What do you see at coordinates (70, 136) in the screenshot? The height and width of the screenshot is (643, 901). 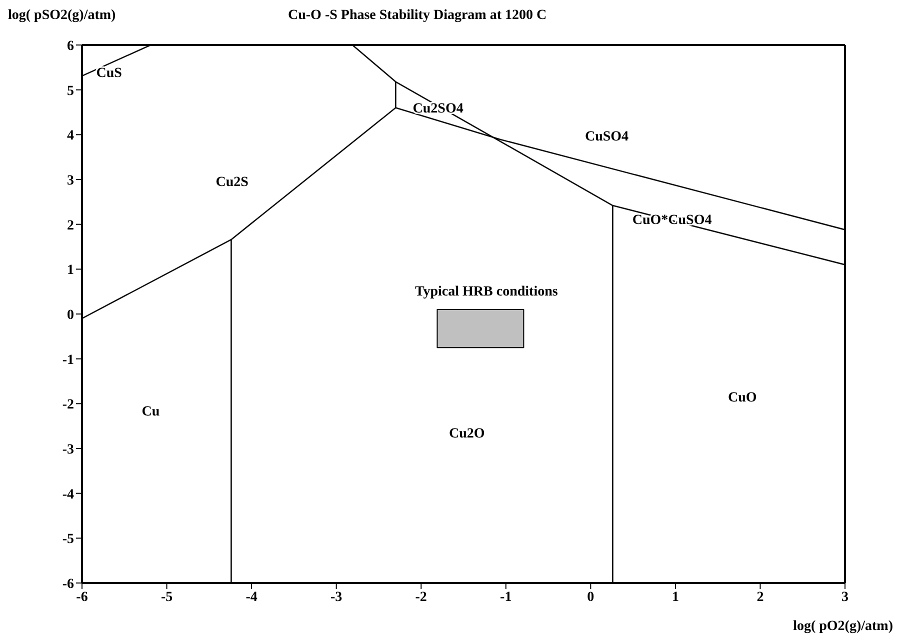 I see `y-tick-label: 4` at bounding box center [70, 136].